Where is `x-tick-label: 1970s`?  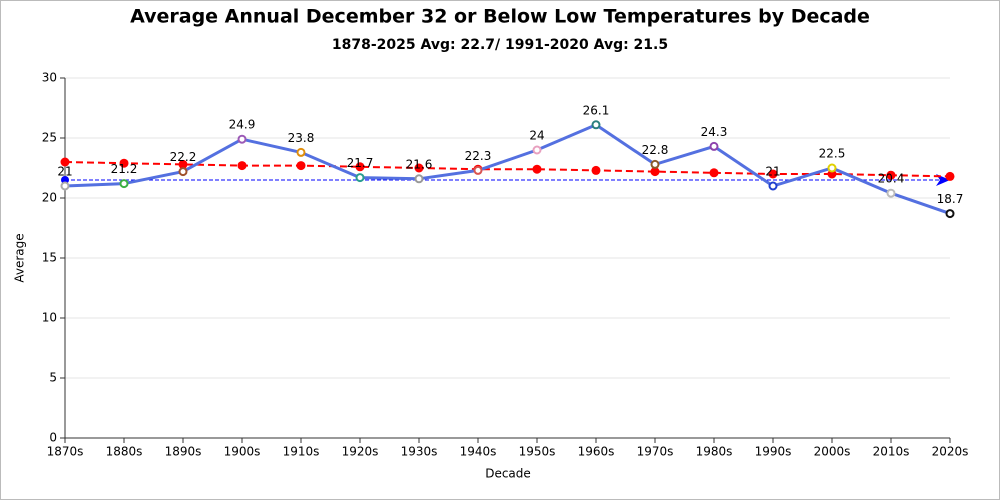 x-tick-label: 1970s is located at coordinates (655, 452).